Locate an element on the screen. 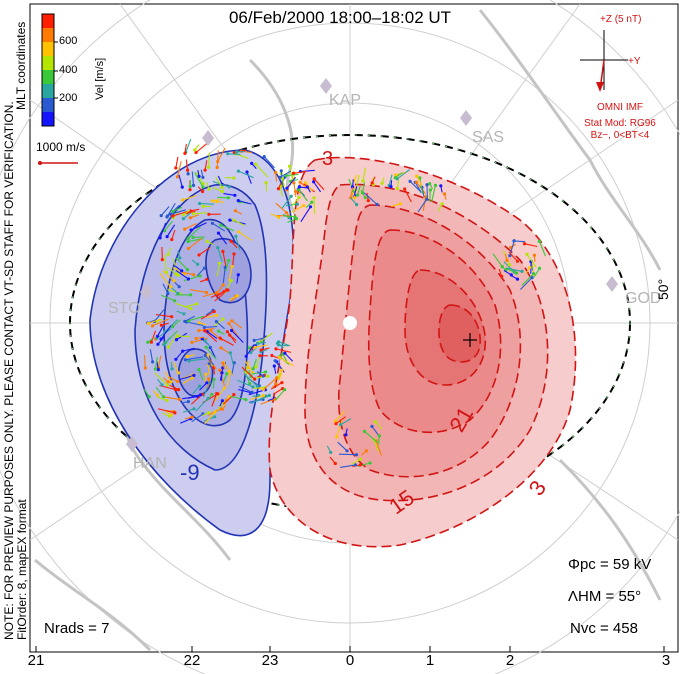 The height and width of the screenshot is (674, 680). contour-label-3-top: 3 is located at coordinates (327, 159).